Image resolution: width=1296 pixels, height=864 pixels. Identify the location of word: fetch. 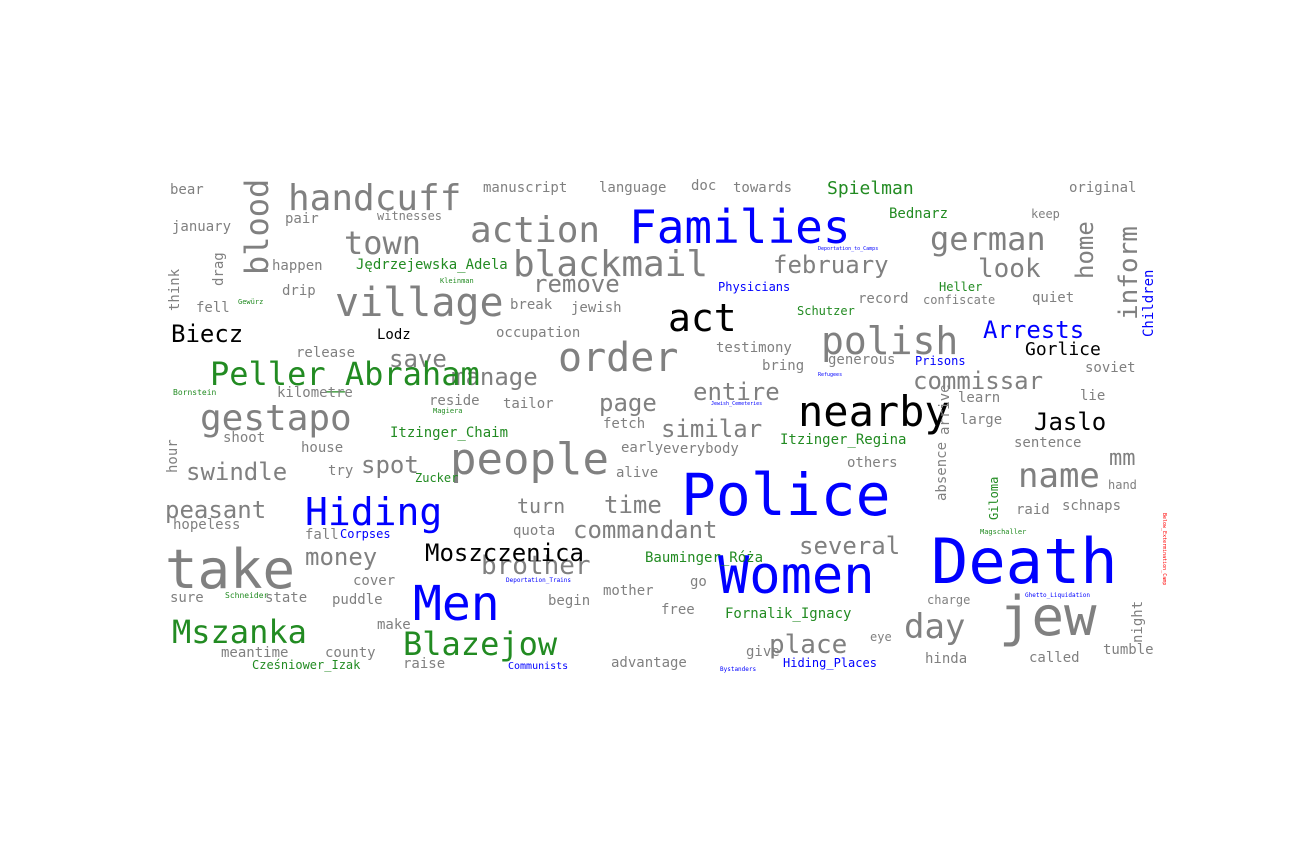
(624, 424).